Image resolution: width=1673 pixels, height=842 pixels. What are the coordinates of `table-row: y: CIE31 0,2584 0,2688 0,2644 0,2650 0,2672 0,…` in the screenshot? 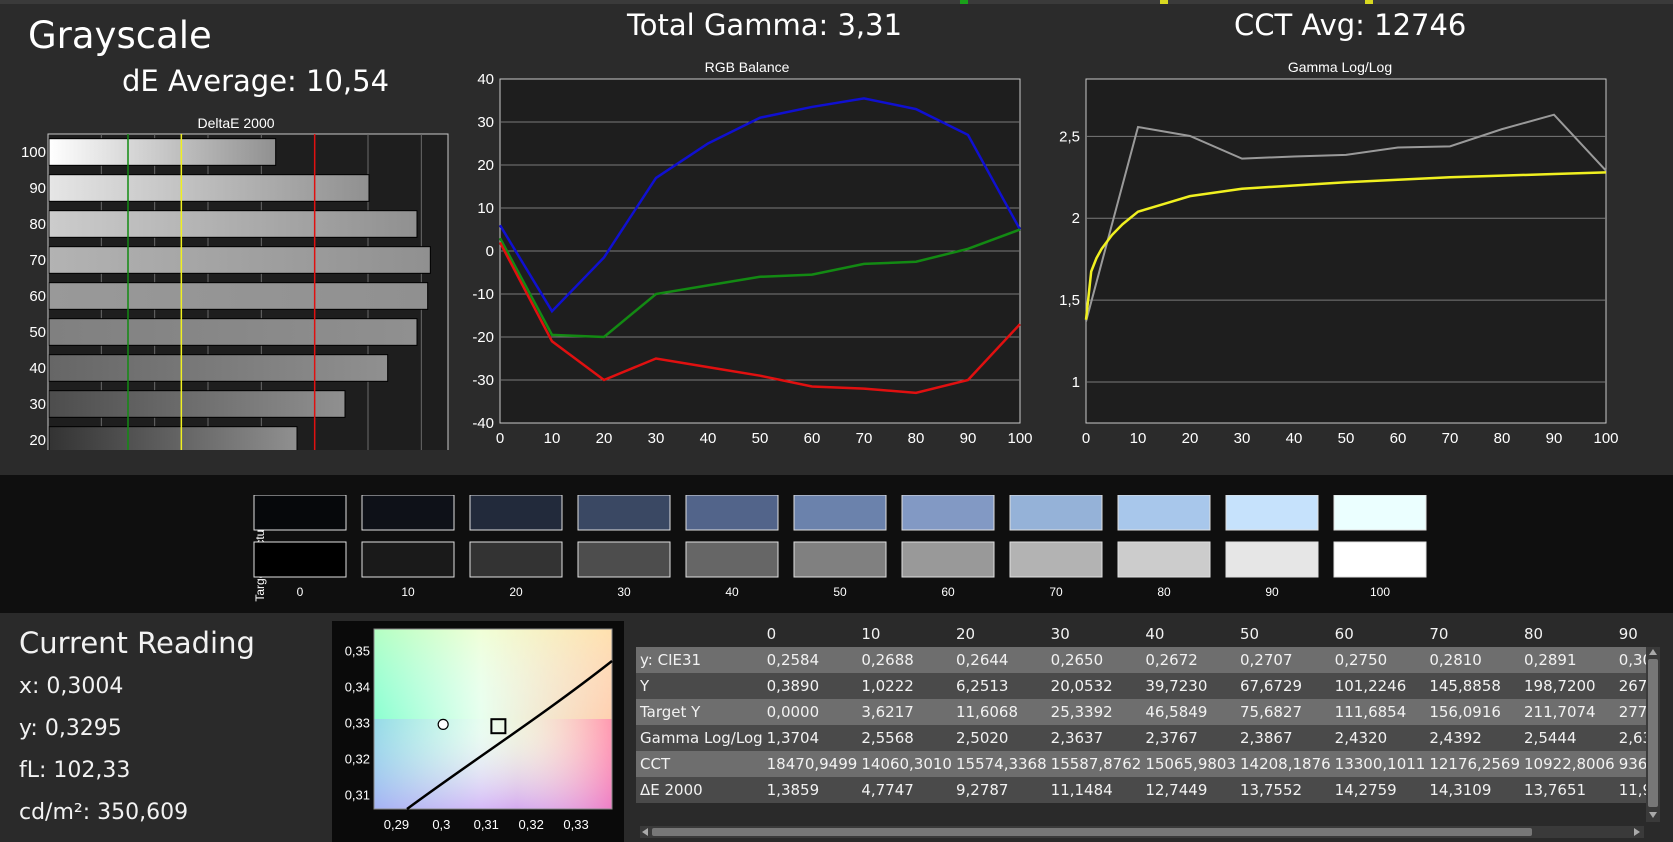 It's located at (1141, 660).